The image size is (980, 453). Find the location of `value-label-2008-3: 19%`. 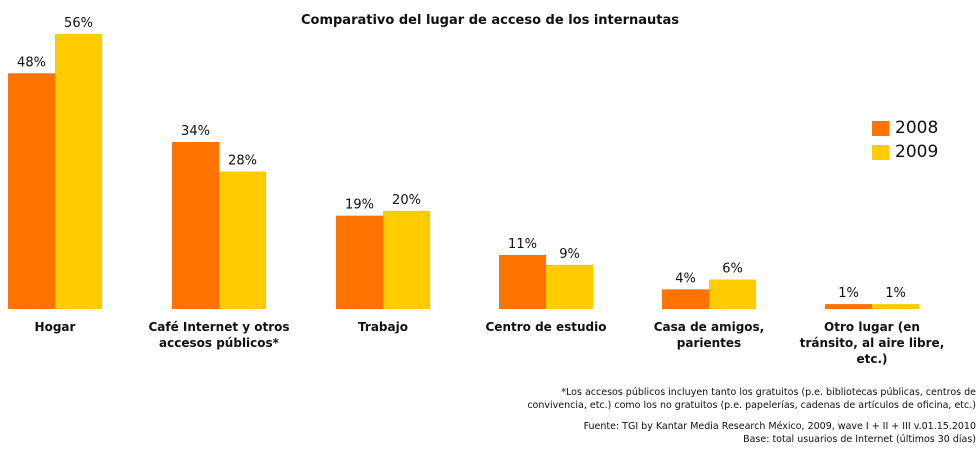

value-label-2008-3: 19% is located at coordinates (359, 205).